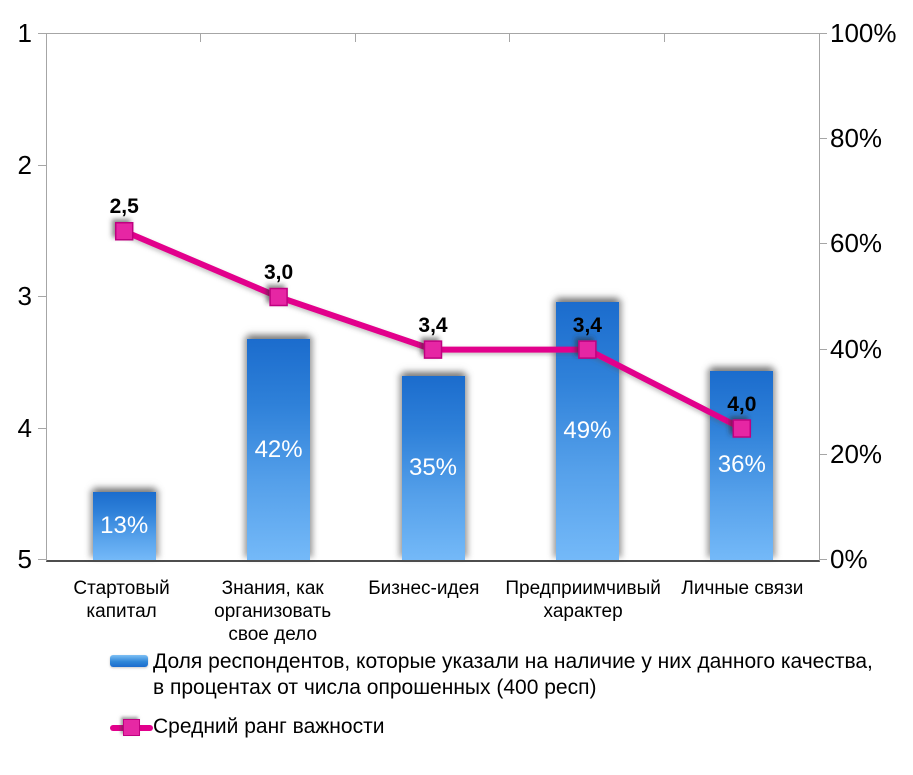 The width and height of the screenshot is (913, 775). Describe the element at coordinates (278, 272) in the screenshot. I see `line-value-label: 3,0` at that location.